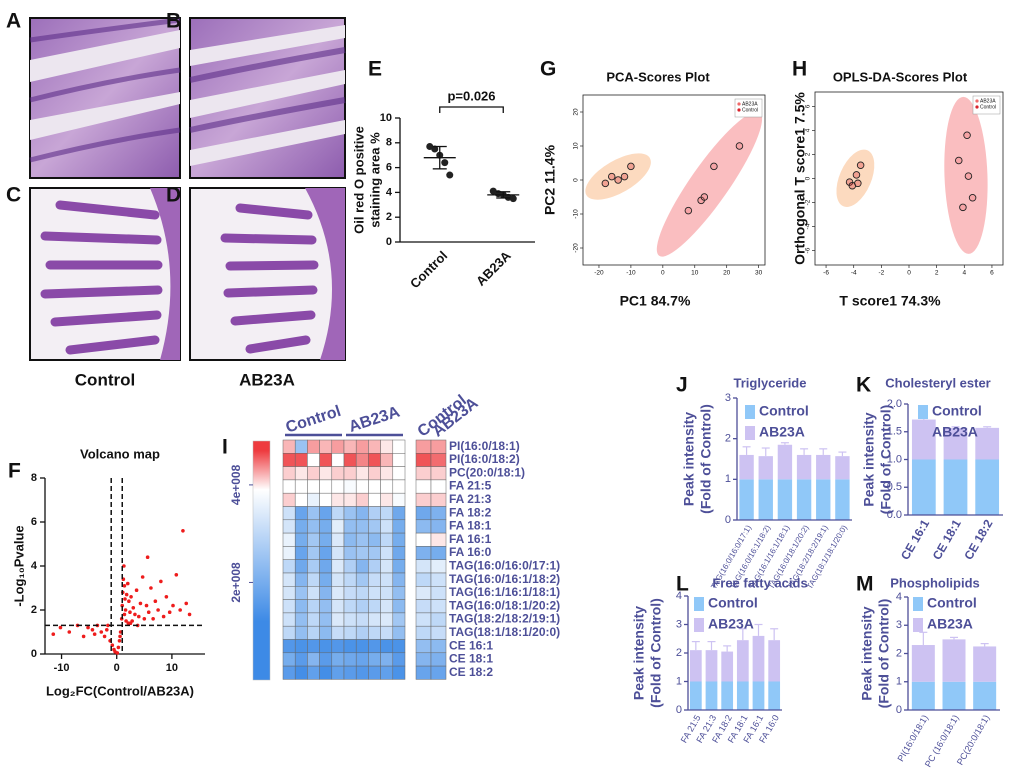  I want to click on y-tick-label: 0.0, so click(894, 515).